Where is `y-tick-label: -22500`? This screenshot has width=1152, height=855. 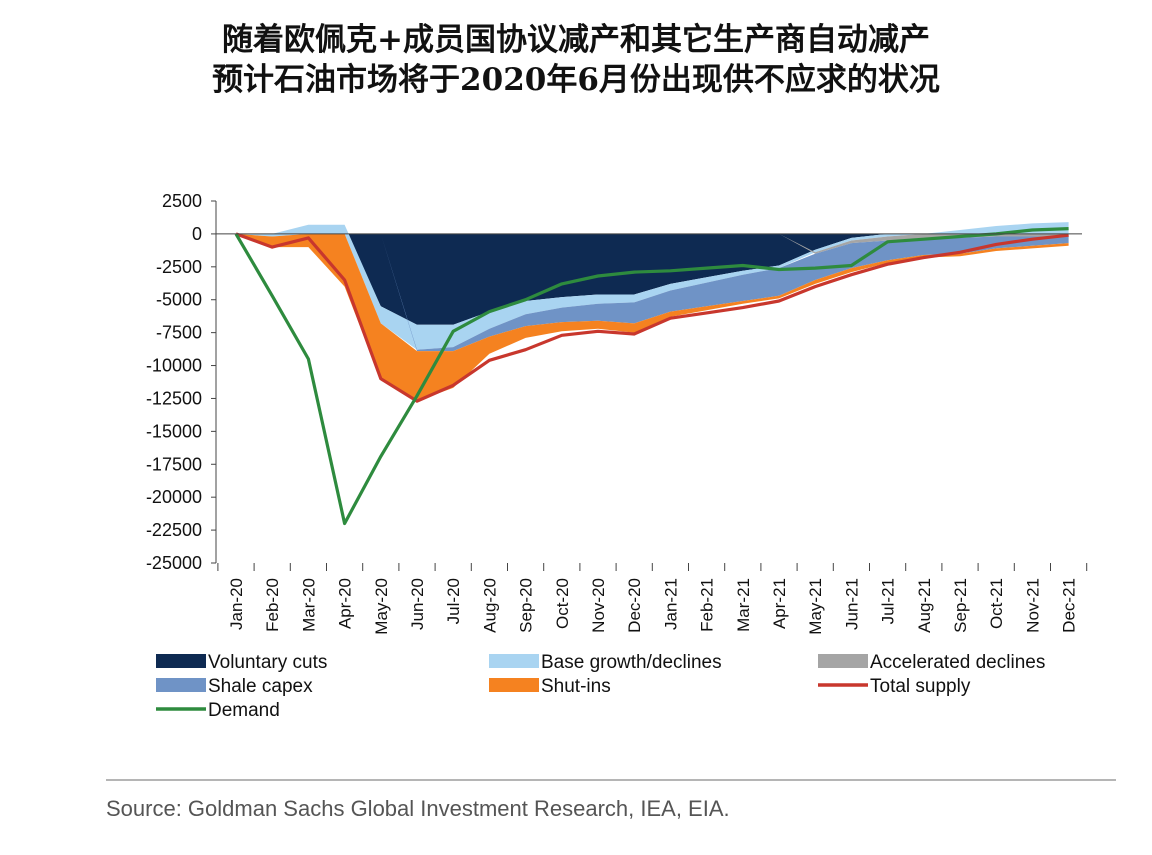
y-tick-label: -22500 is located at coordinates (174, 530).